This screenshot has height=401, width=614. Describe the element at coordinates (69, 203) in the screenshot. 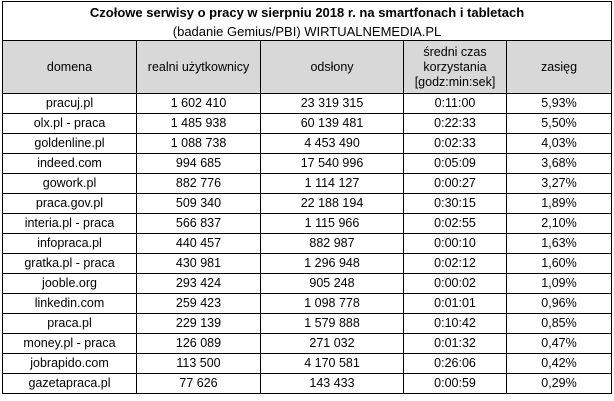

I see `cell-domain: praca.gov.pl` at that location.